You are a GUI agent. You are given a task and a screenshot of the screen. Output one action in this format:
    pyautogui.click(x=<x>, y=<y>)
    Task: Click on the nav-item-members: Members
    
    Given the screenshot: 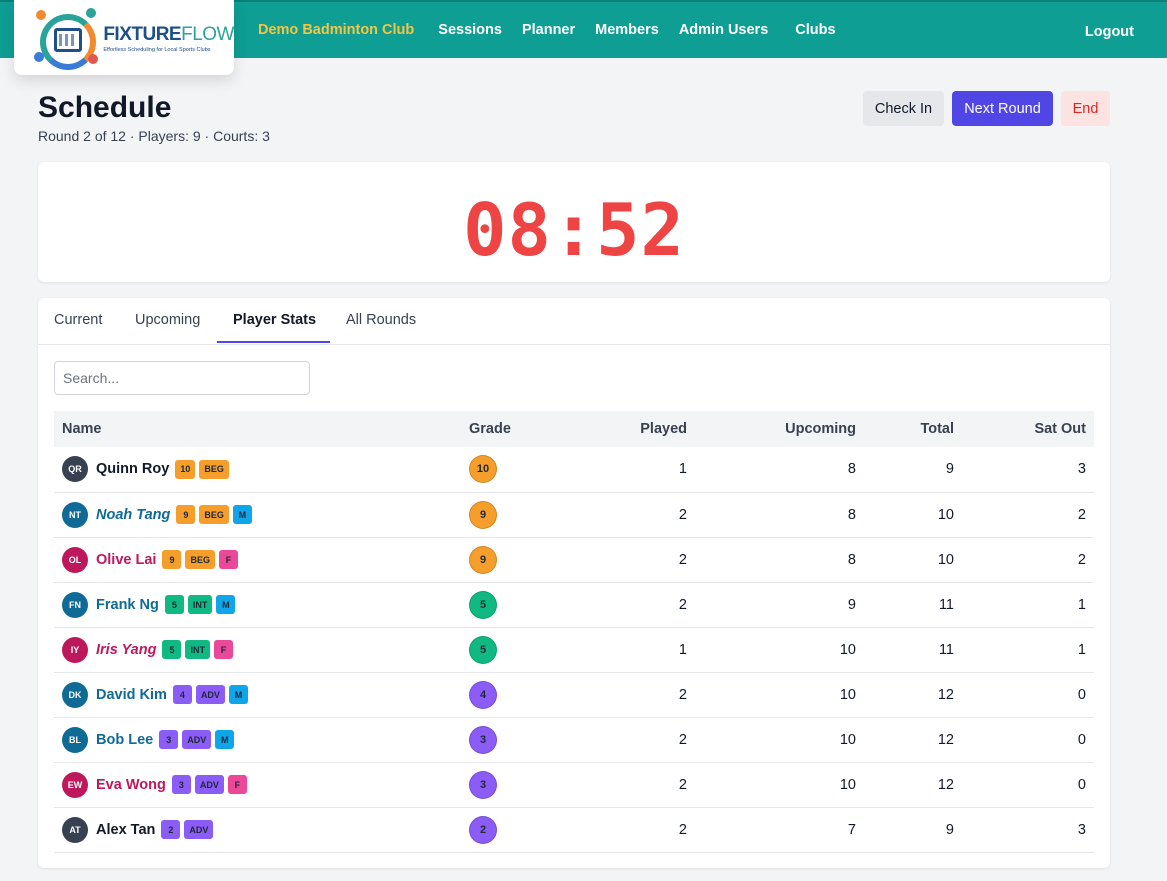 What is the action you would take?
    pyautogui.click(x=627, y=30)
    